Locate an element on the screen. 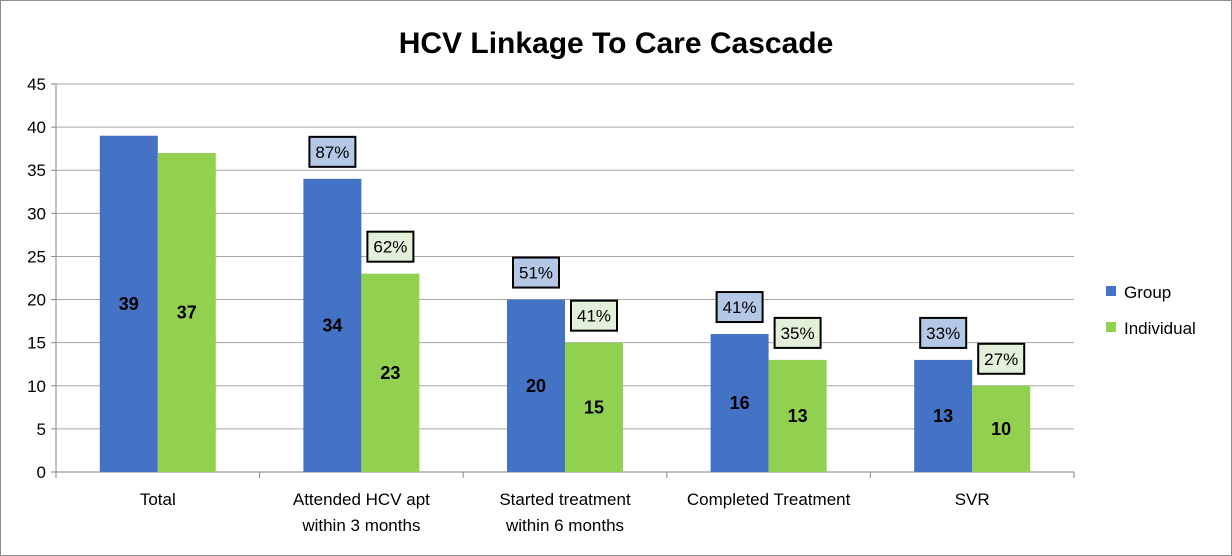 Image resolution: width=1232 pixels, height=556 pixels. y-tick-label: 20 is located at coordinates (36, 300).